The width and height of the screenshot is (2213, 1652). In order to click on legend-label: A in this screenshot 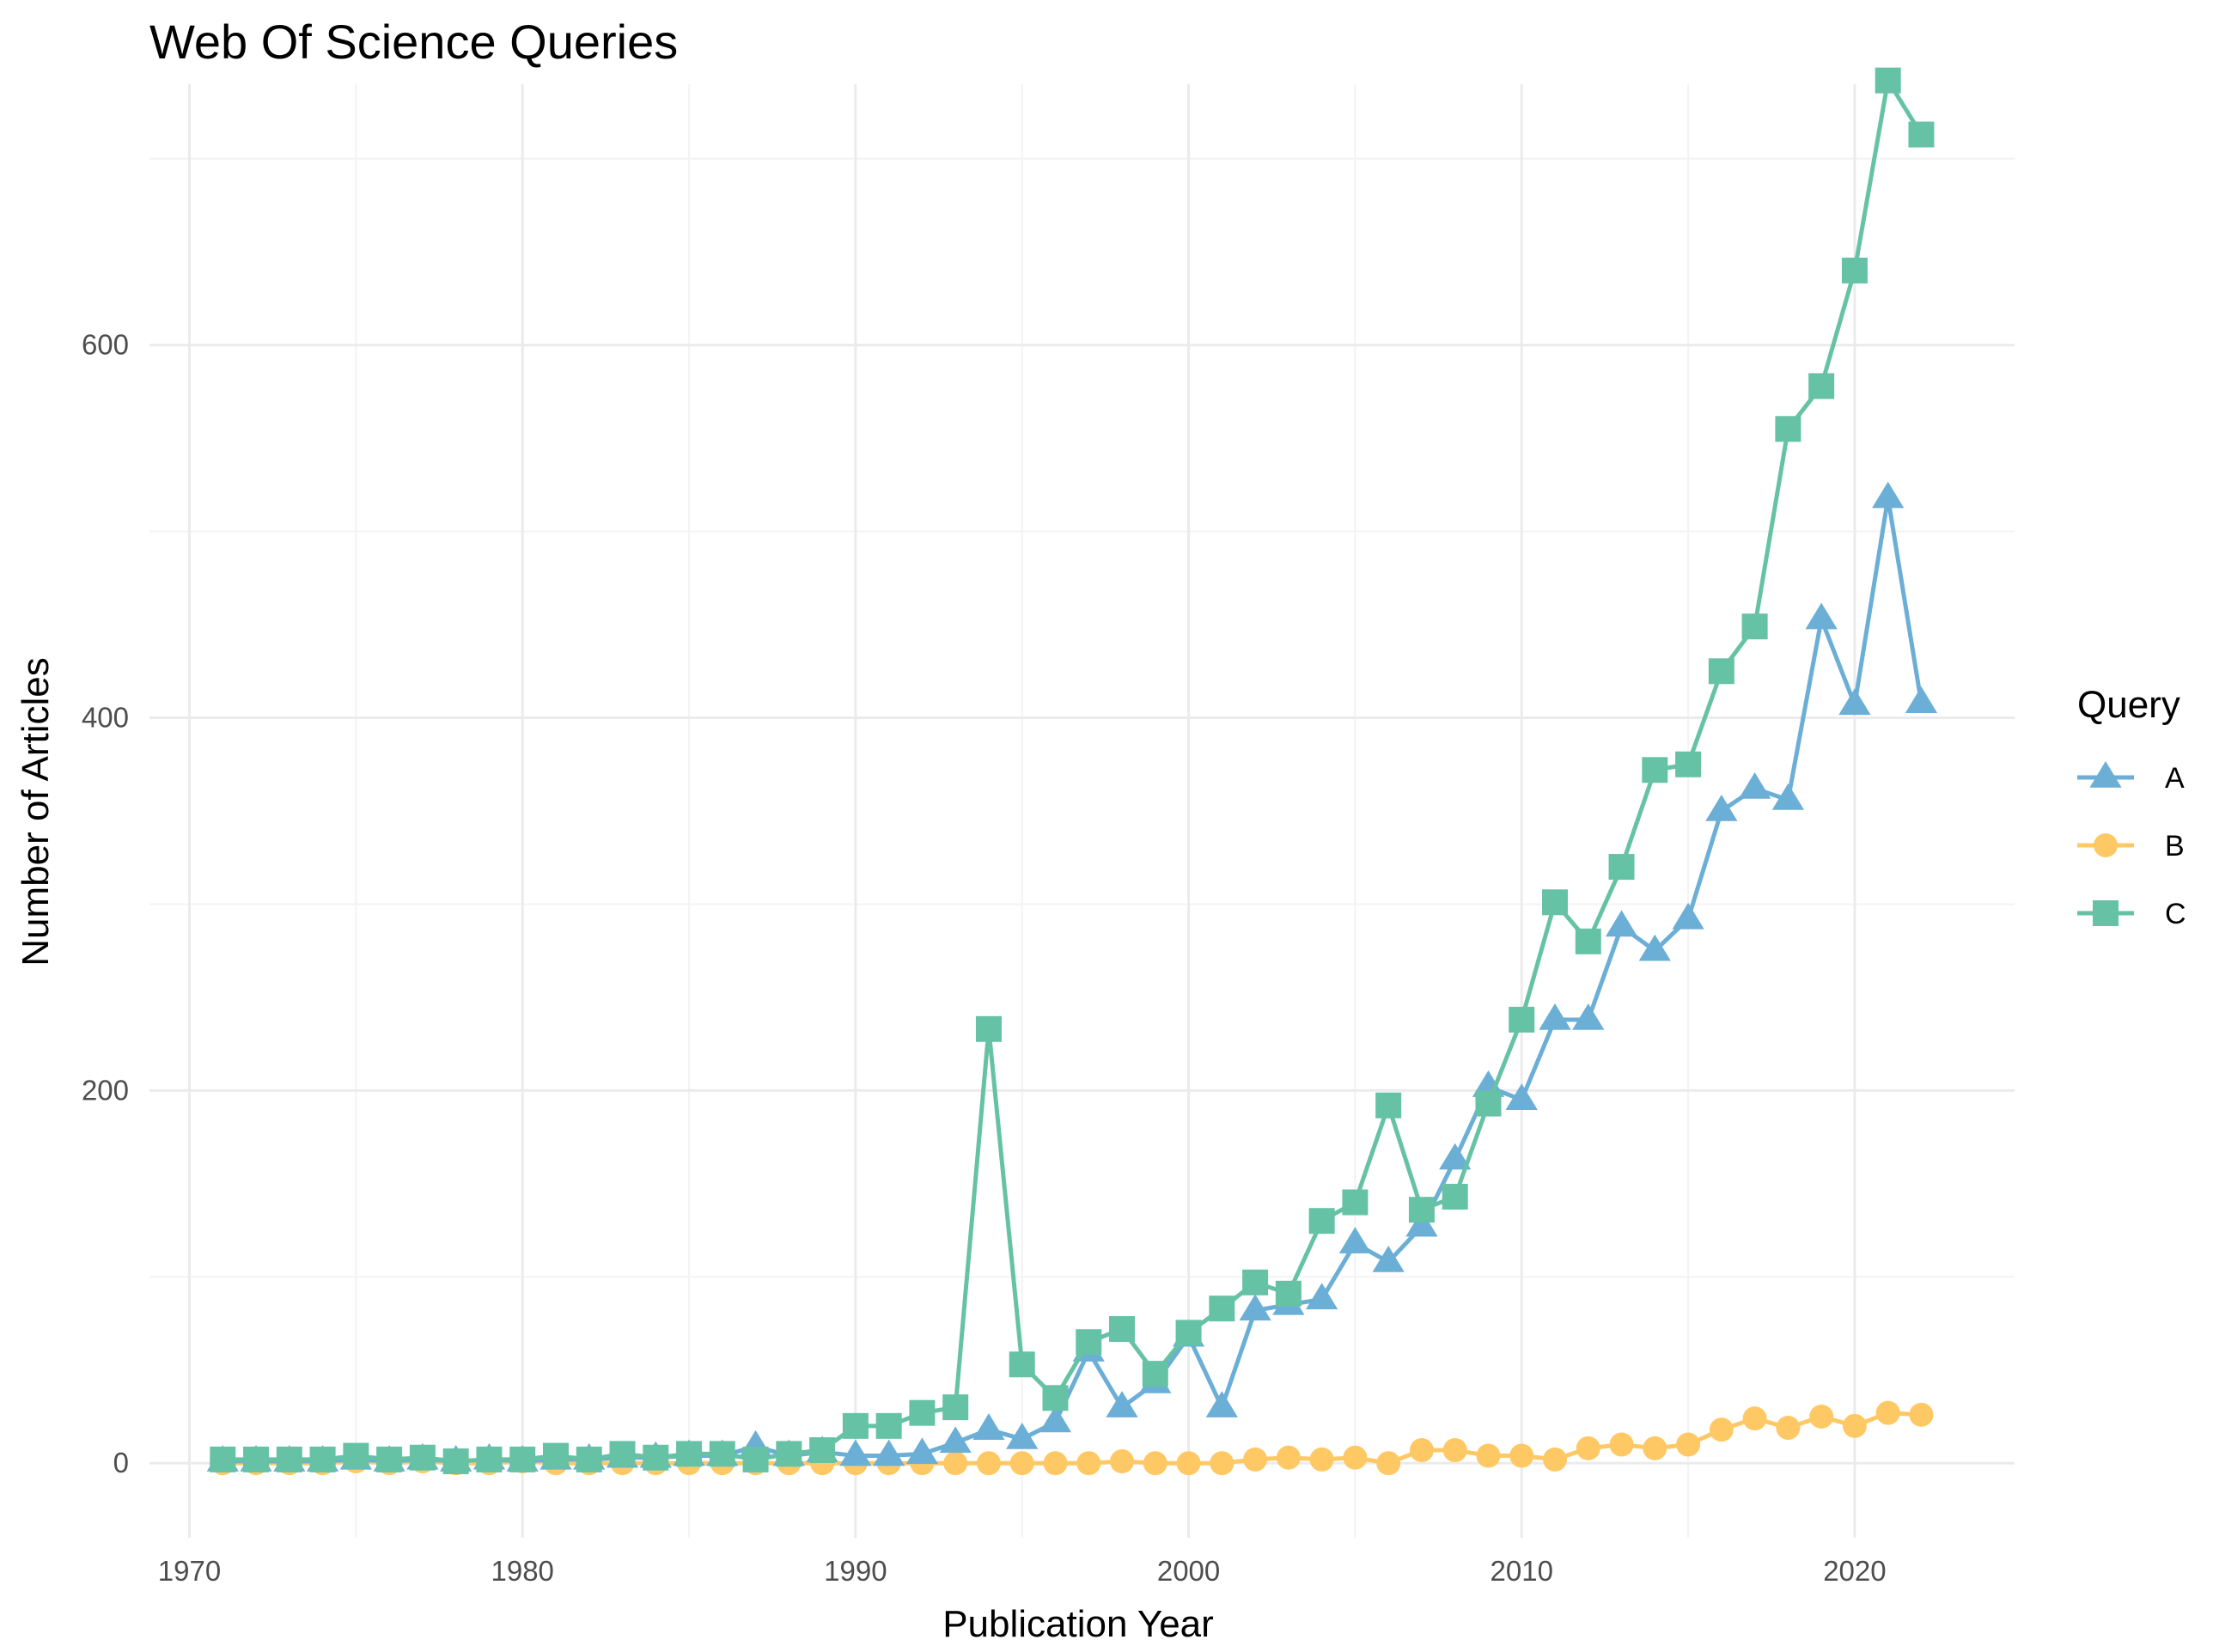, I will do `click(2175, 779)`.